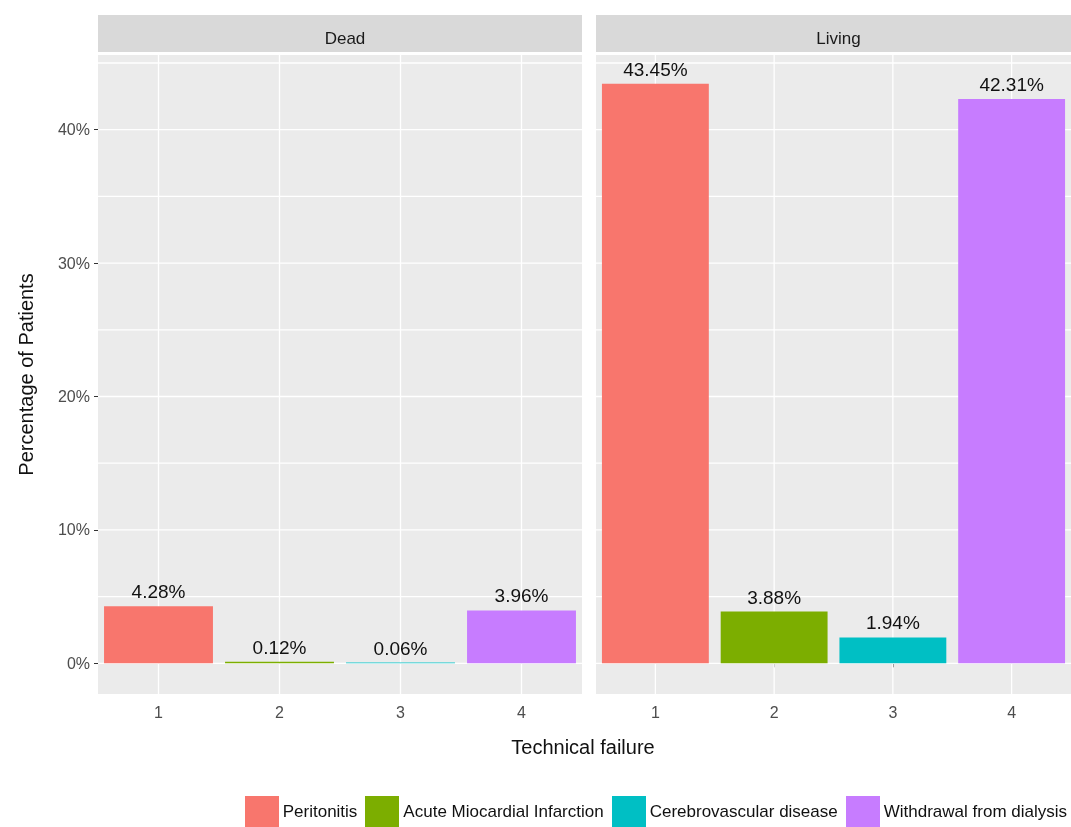  I want to click on data-label: 42.31%, so click(1011, 84).